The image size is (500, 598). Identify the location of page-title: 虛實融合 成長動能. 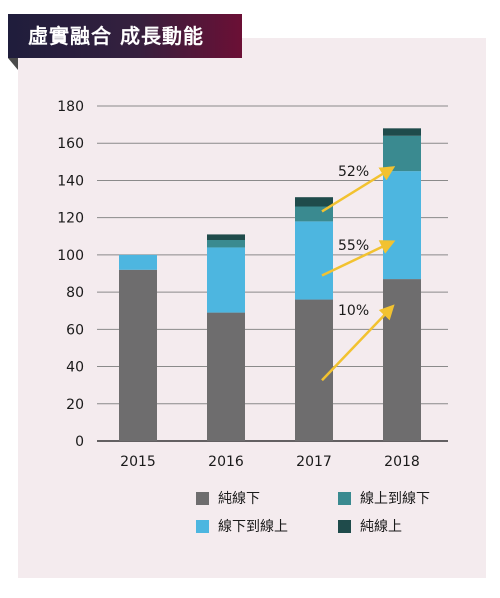
(125, 36).